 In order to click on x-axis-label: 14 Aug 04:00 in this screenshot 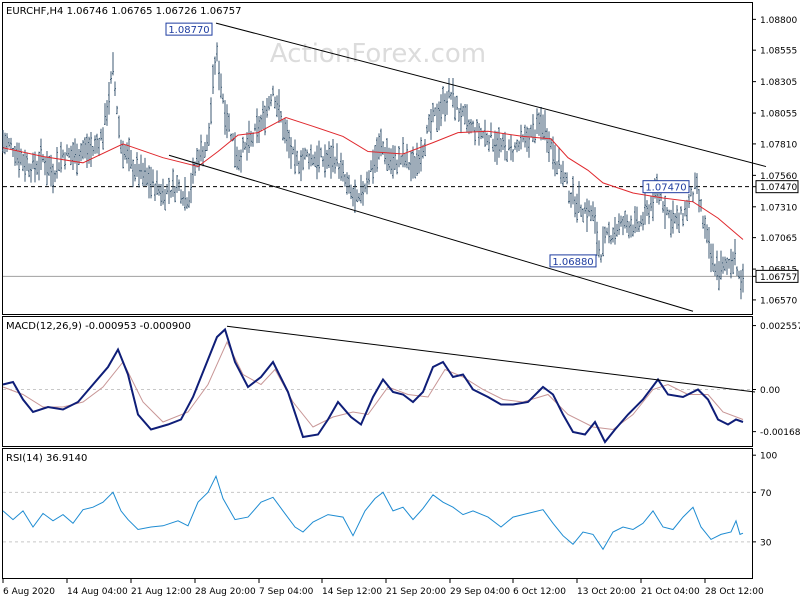, I will do `click(97, 592)`.